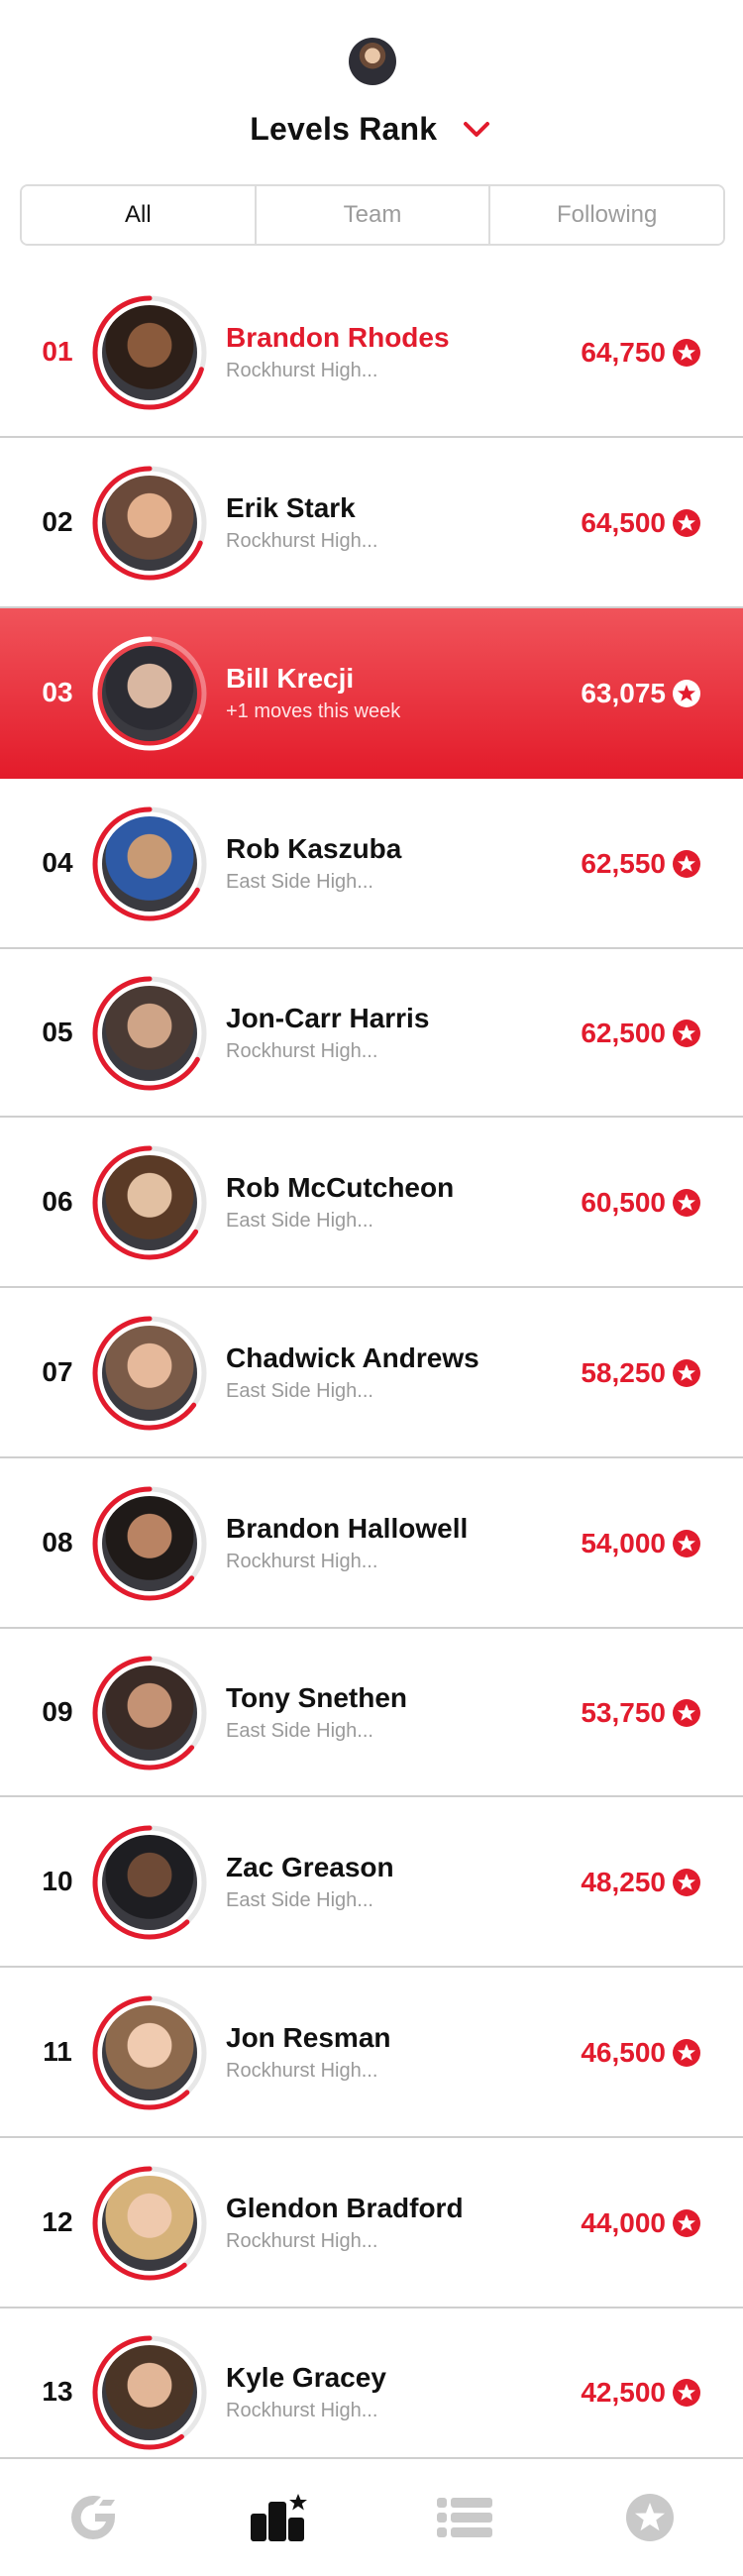  I want to click on player-name: Brandon Rhodes, so click(338, 337).